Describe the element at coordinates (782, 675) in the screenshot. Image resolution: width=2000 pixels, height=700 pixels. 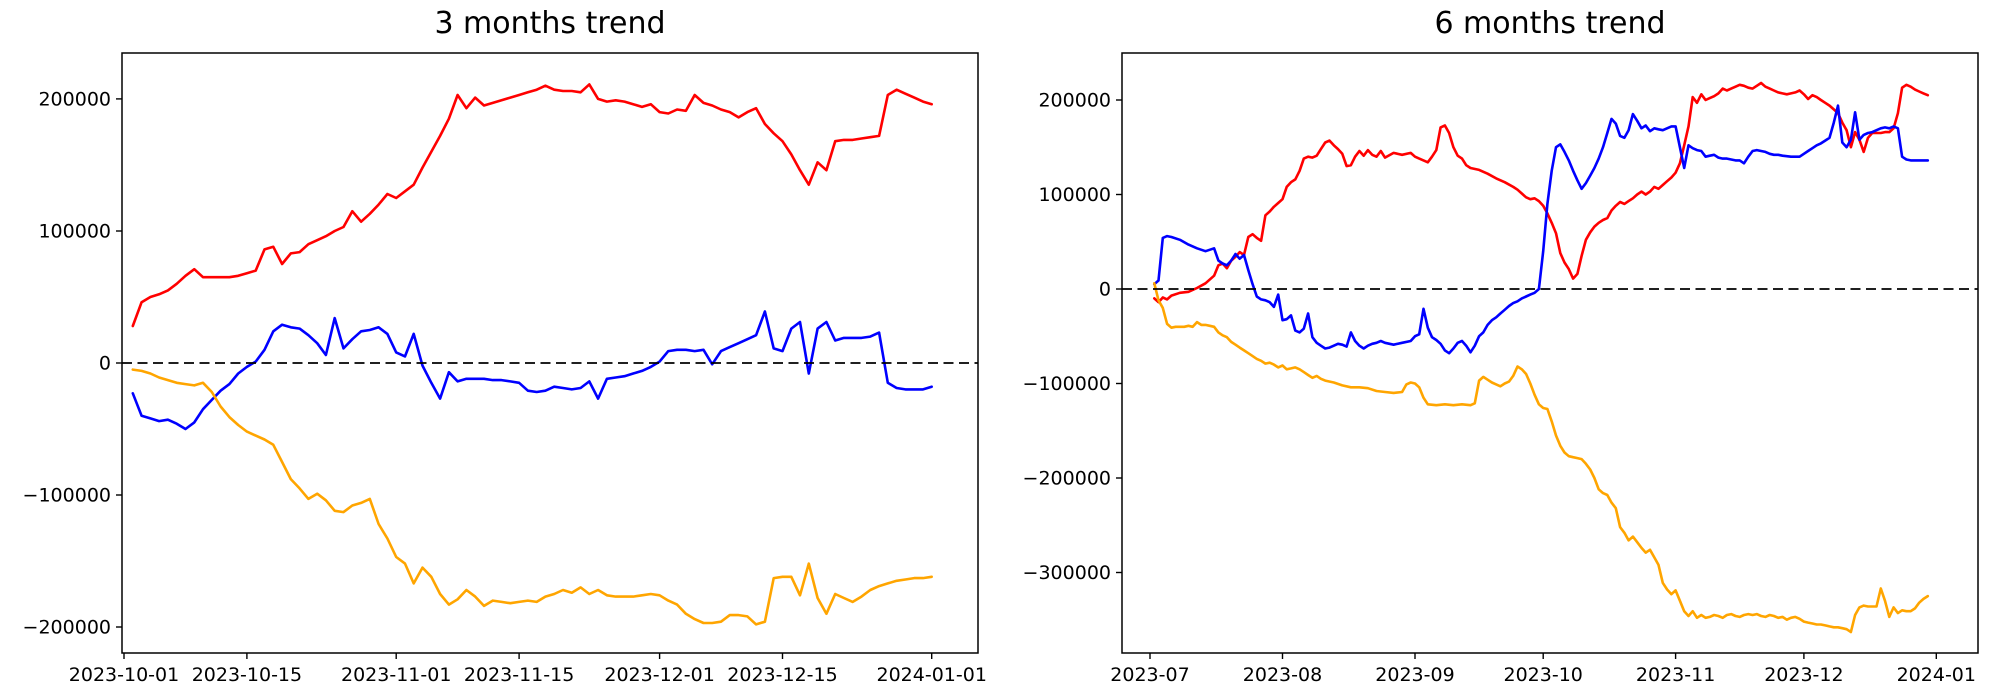
I see `x-tick-label: 2023-12-15` at that location.